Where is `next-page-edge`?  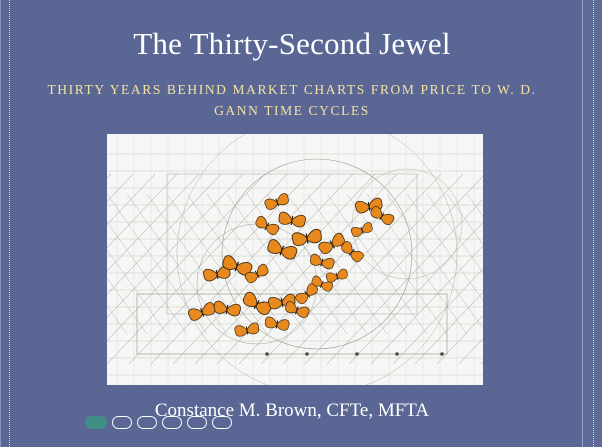
next-page-edge is located at coordinates (592, 223).